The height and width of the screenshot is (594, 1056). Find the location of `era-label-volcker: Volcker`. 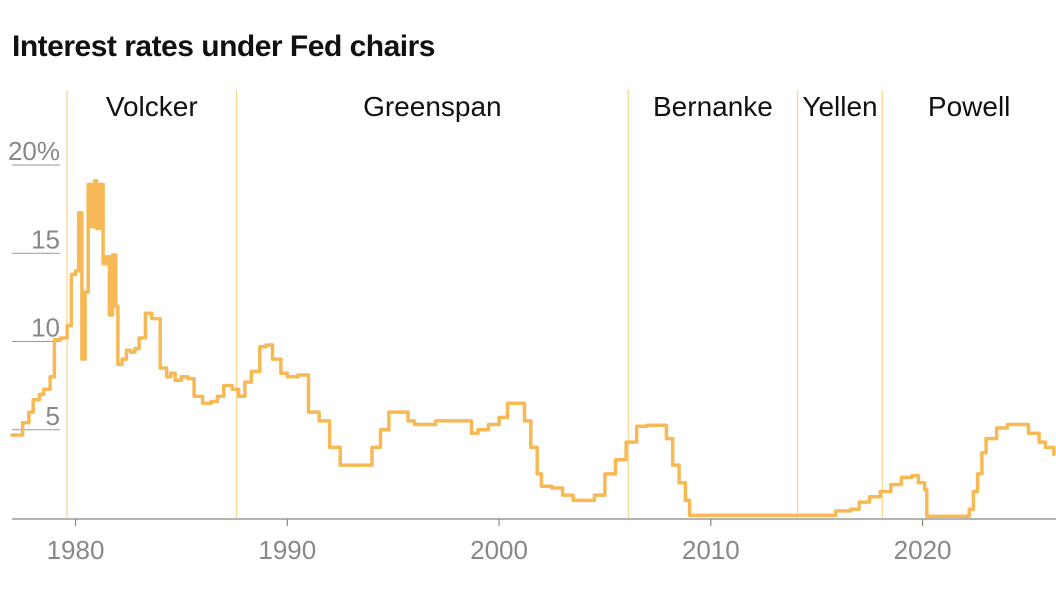

era-label-volcker: Volcker is located at coordinates (152, 106).